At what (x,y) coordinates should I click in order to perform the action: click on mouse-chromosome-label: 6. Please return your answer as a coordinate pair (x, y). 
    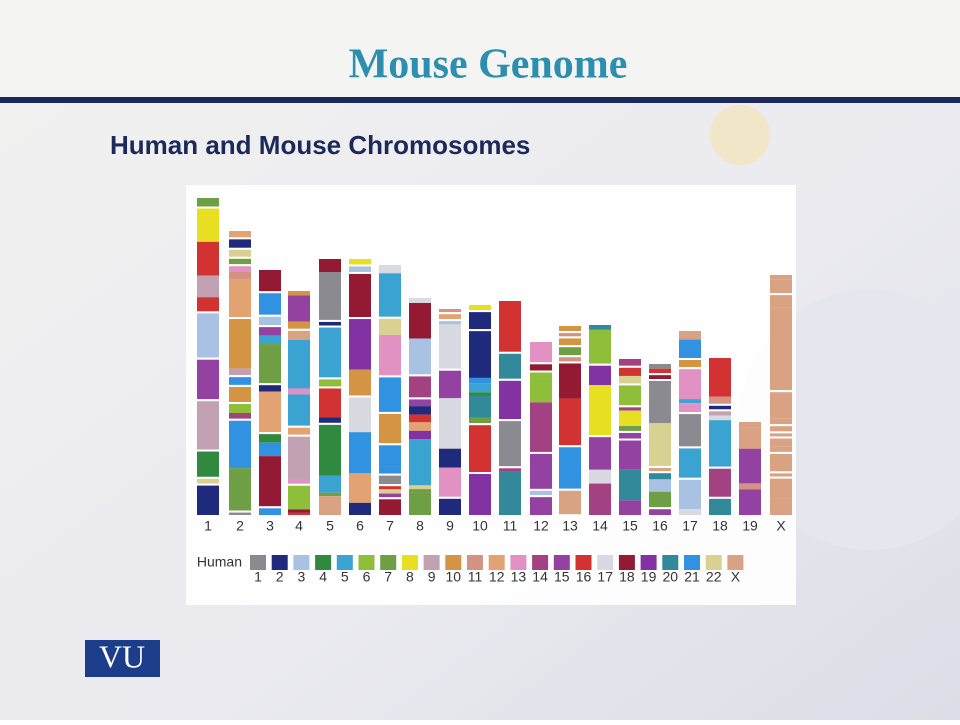
    Looking at the image, I should click on (360, 526).